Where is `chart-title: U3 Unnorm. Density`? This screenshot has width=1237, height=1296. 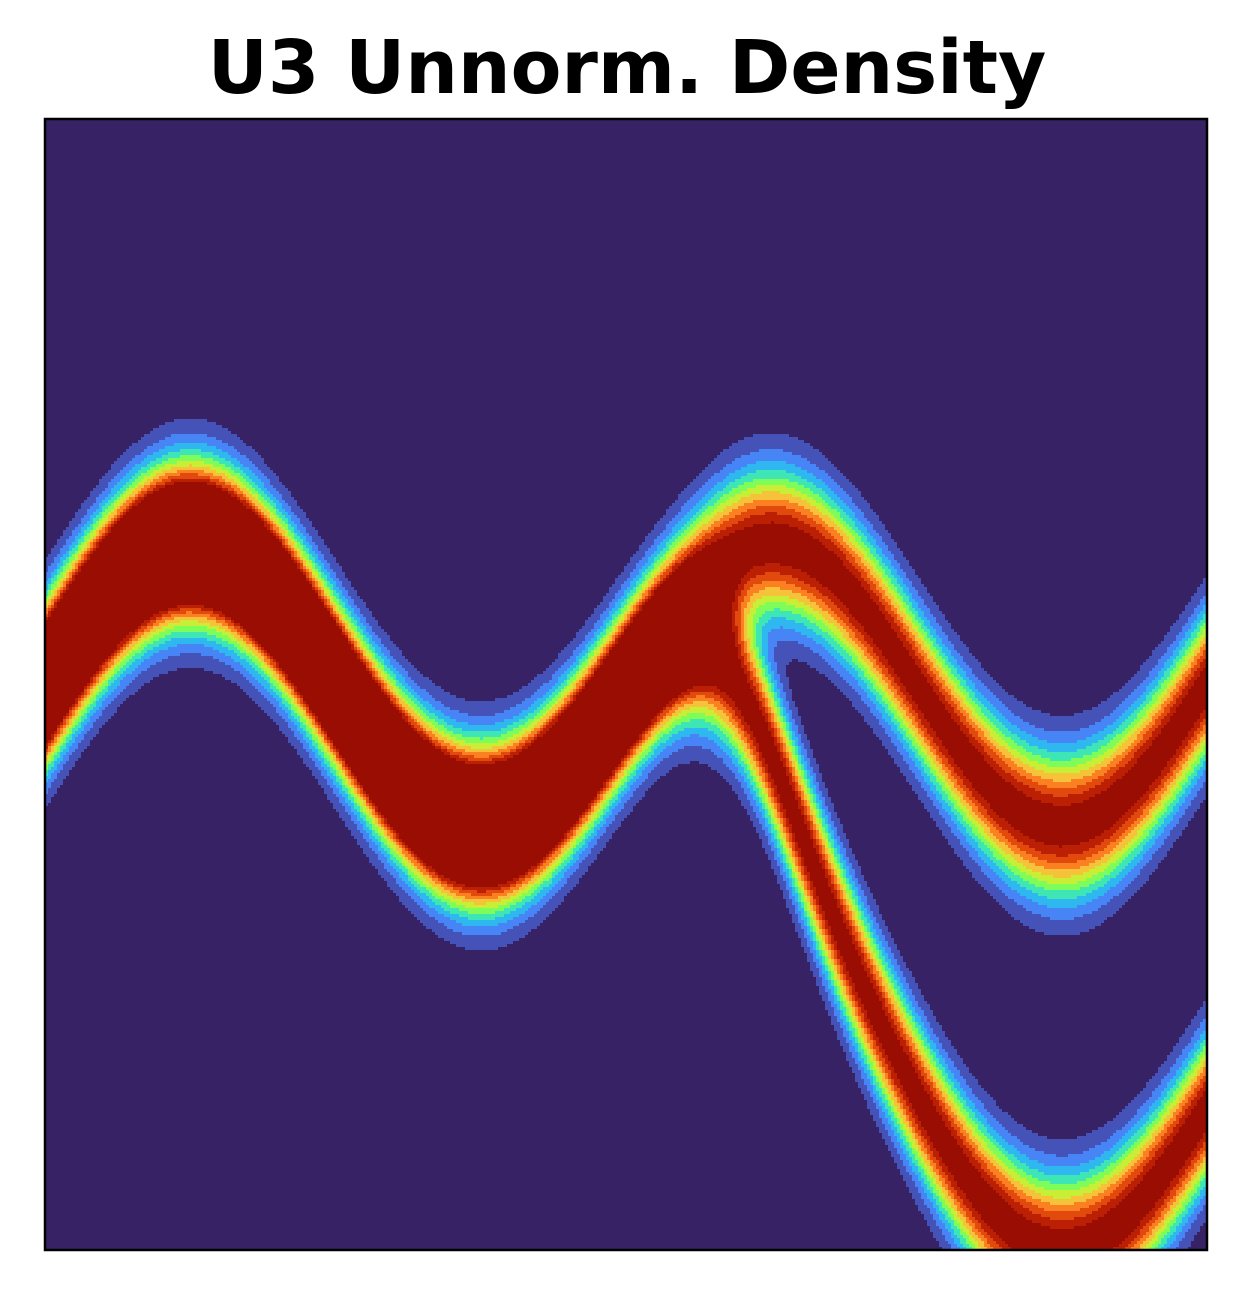
chart-title: U3 Unnorm. Density is located at coordinates (627, 68).